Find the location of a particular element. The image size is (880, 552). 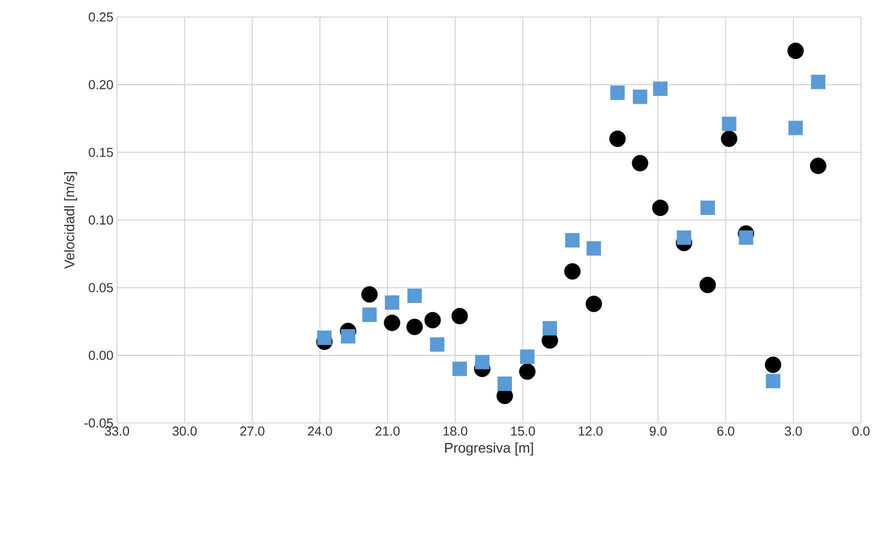

x-tick-label: 9.0 is located at coordinates (658, 431).